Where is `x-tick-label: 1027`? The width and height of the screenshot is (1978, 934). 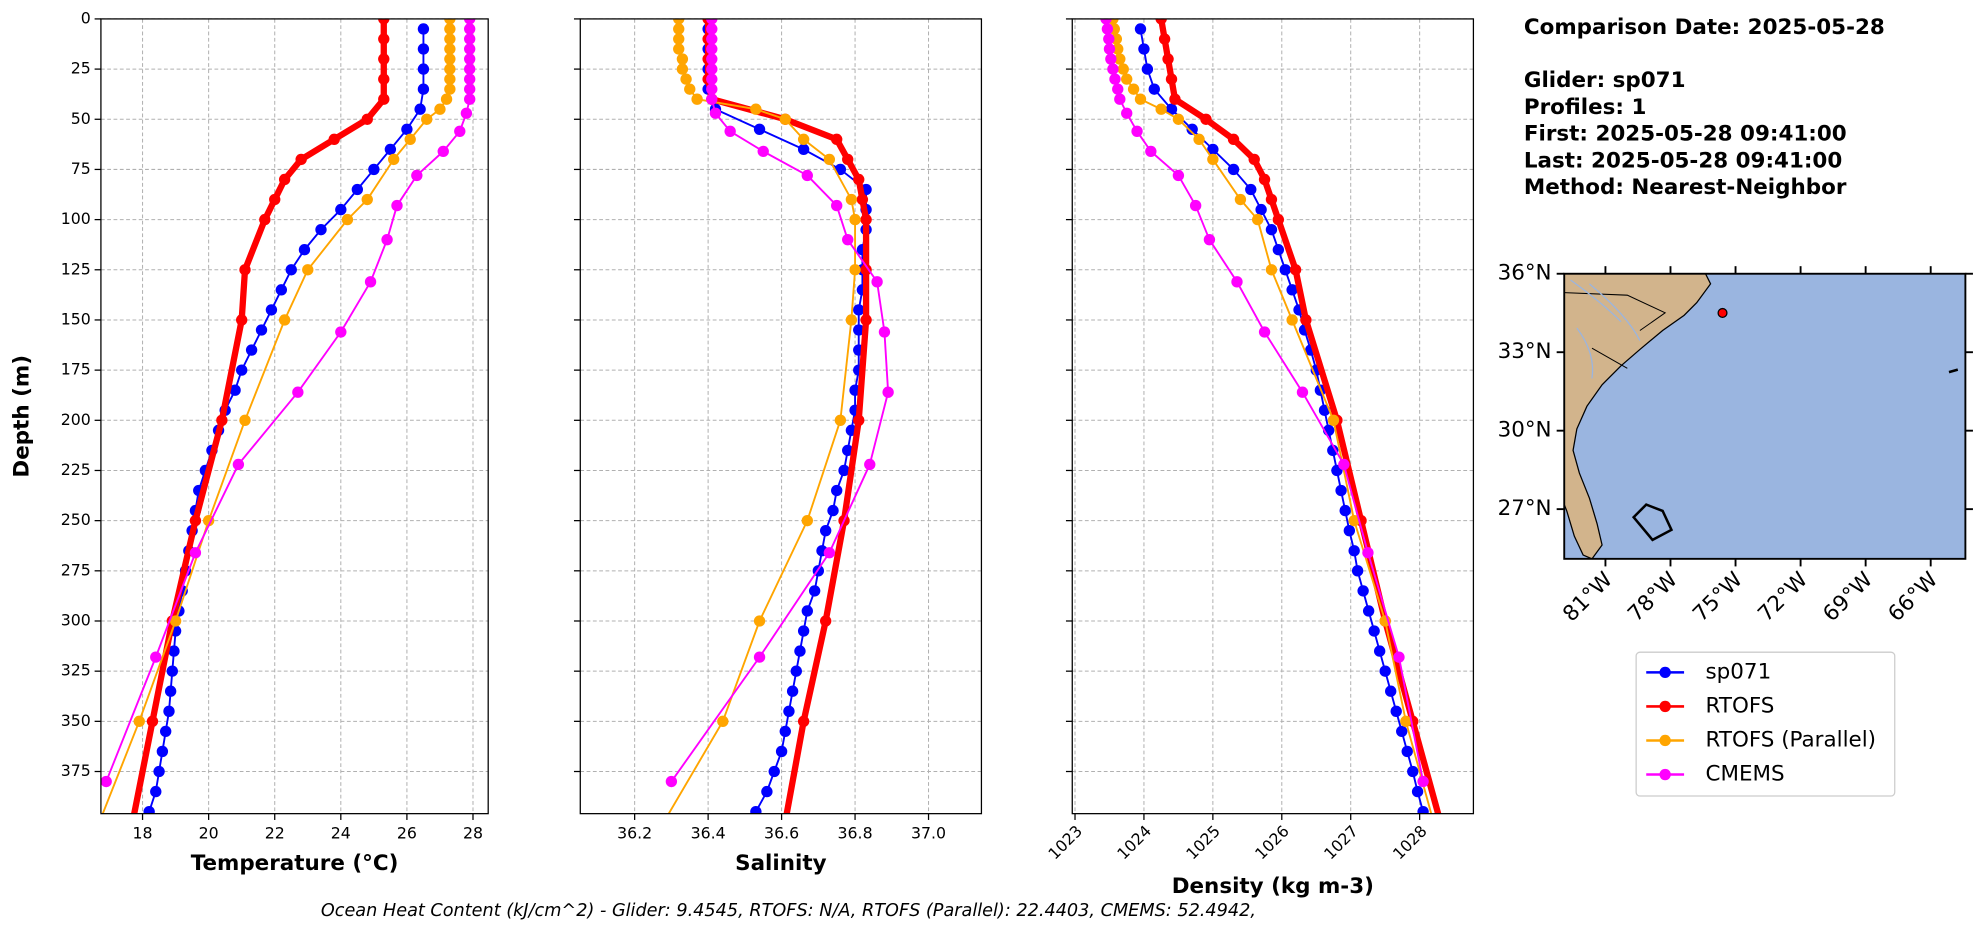
x-tick-label: 1027 is located at coordinates (1341, 842).